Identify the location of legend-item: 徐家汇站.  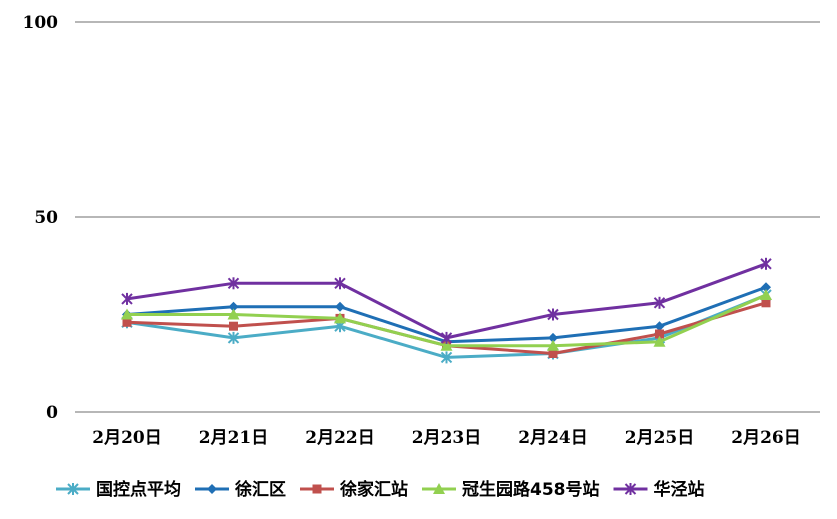
(354, 489).